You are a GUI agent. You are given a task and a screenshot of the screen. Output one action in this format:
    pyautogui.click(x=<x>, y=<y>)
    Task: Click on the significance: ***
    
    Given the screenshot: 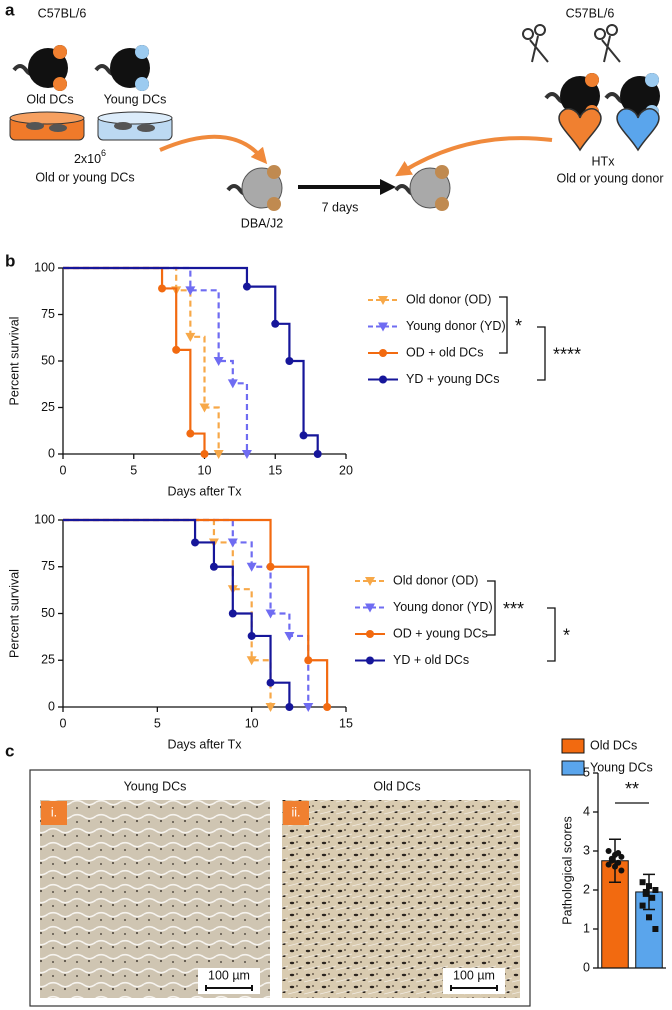 What is the action you would take?
    pyautogui.click(x=513, y=609)
    